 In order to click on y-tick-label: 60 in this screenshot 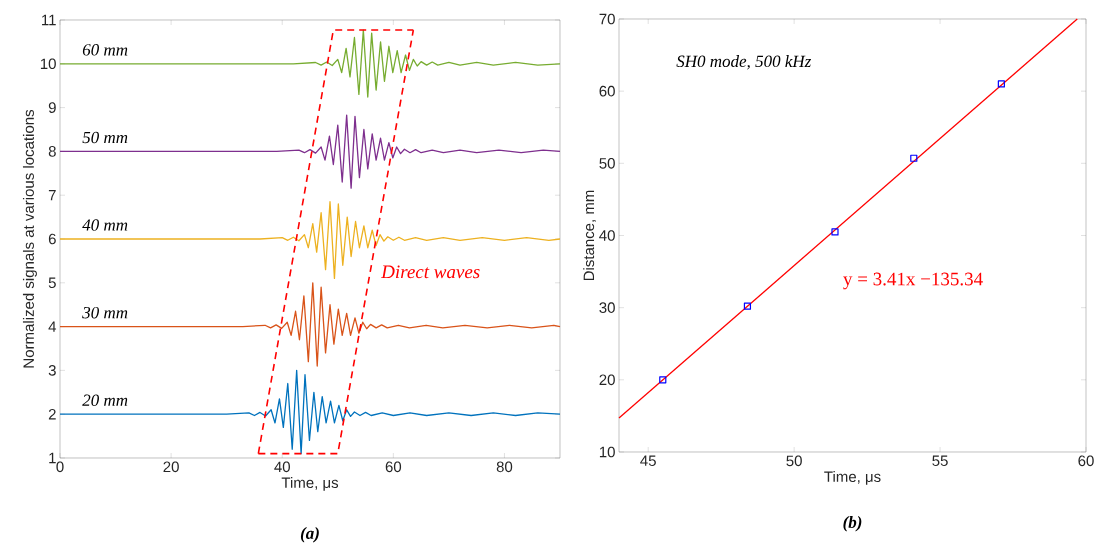, I will do `click(607, 91)`.